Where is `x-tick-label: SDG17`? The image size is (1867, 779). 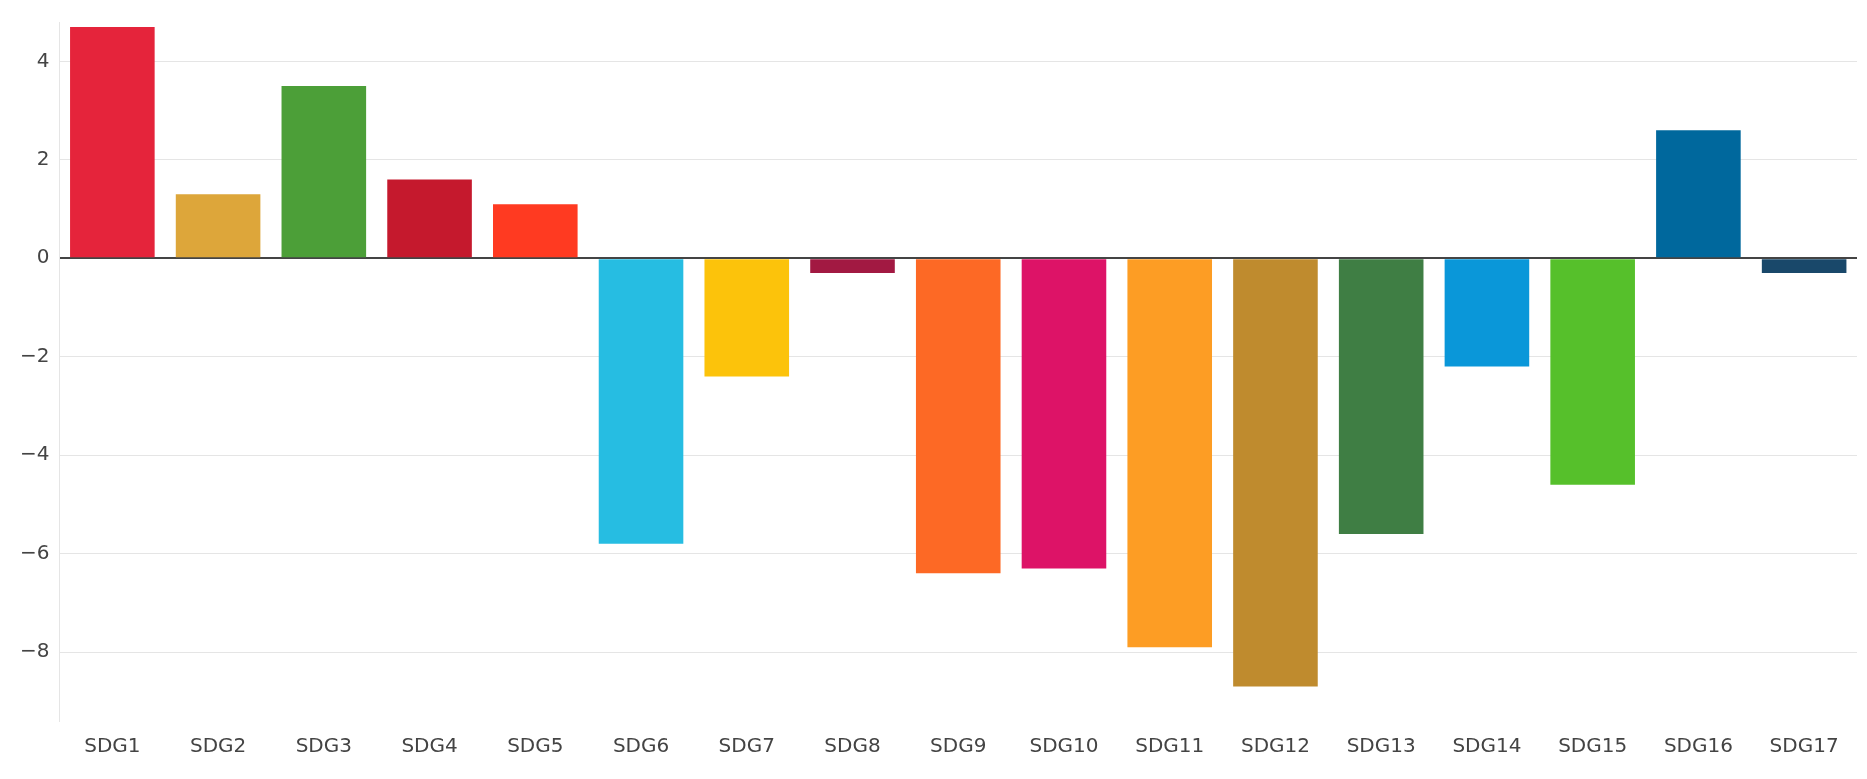 x-tick-label: SDG17 is located at coordinates (1804, 745).